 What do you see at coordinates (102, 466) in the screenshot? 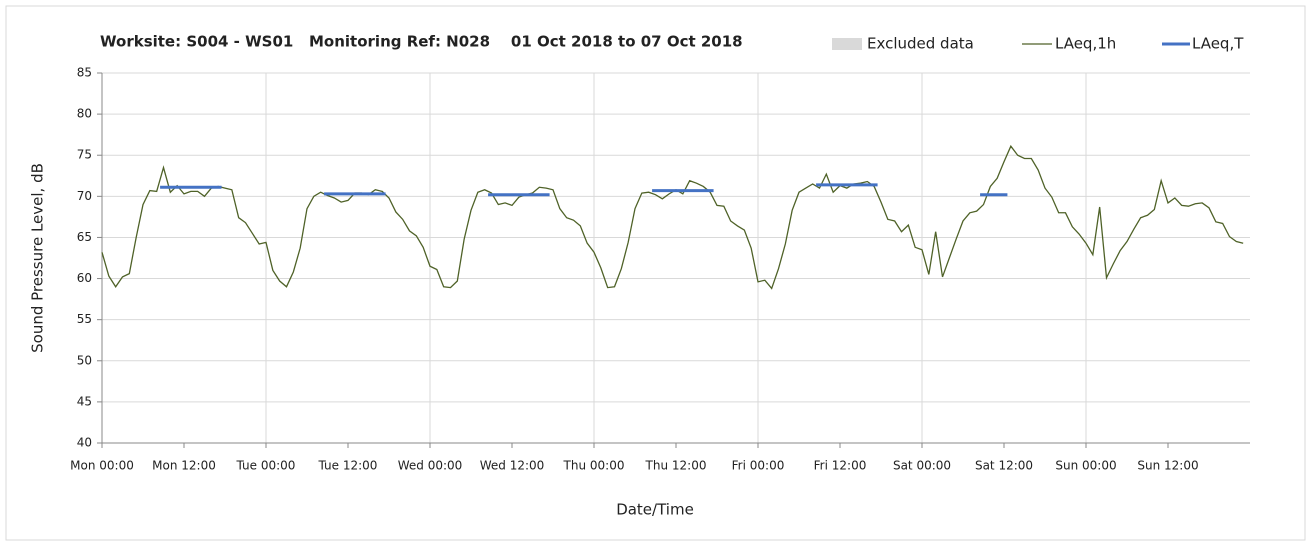
I see `x-tick-label: Mon 00:00` at bounding box center [102, 466].